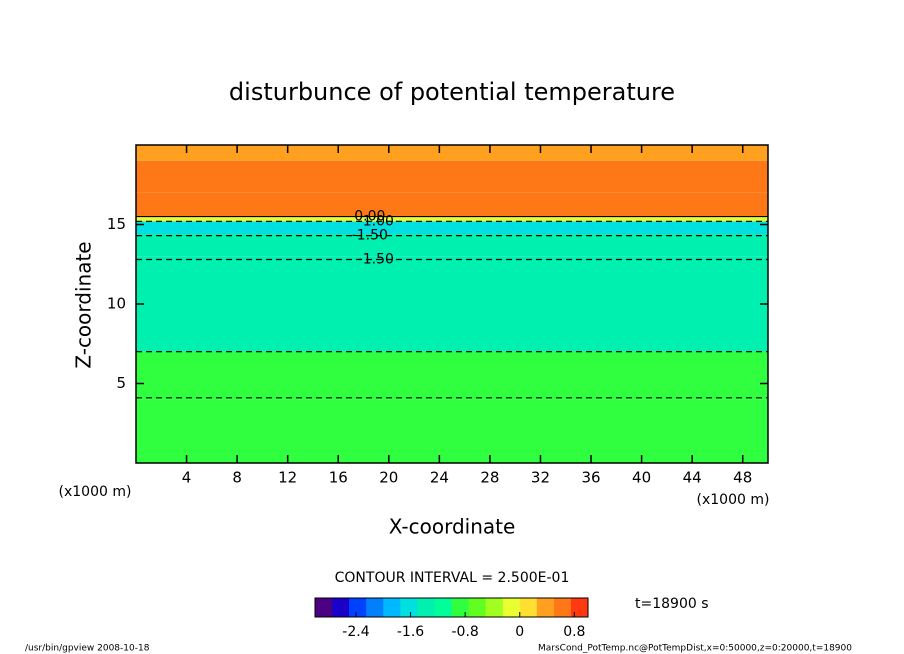  Describe the element at coordinates (121, 383) in the screenshot. I see `y-tick-label: 5` at that location.